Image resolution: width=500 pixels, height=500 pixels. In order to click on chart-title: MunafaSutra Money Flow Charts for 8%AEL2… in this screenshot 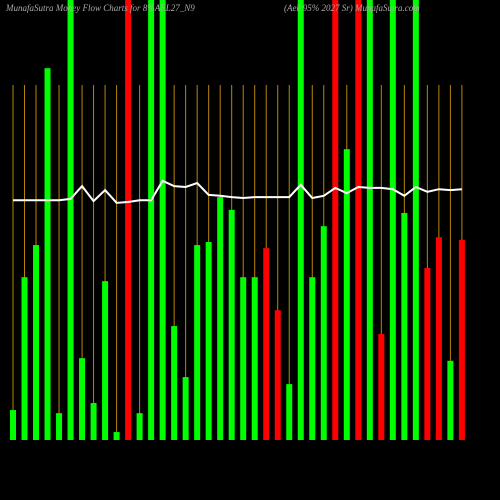, I will do `click(100, 8)`.